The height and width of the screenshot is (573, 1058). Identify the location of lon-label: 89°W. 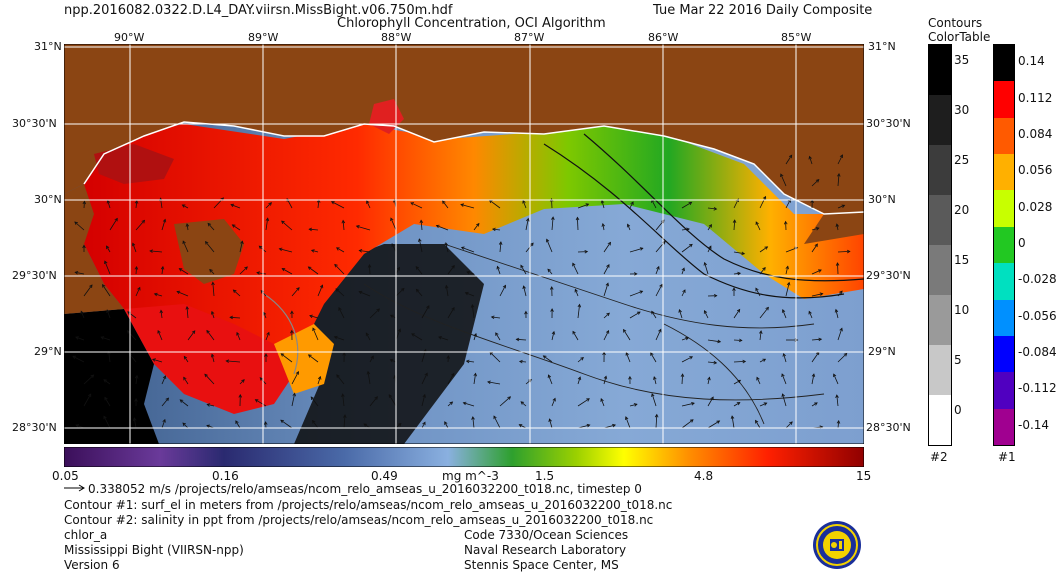
(263, 37).